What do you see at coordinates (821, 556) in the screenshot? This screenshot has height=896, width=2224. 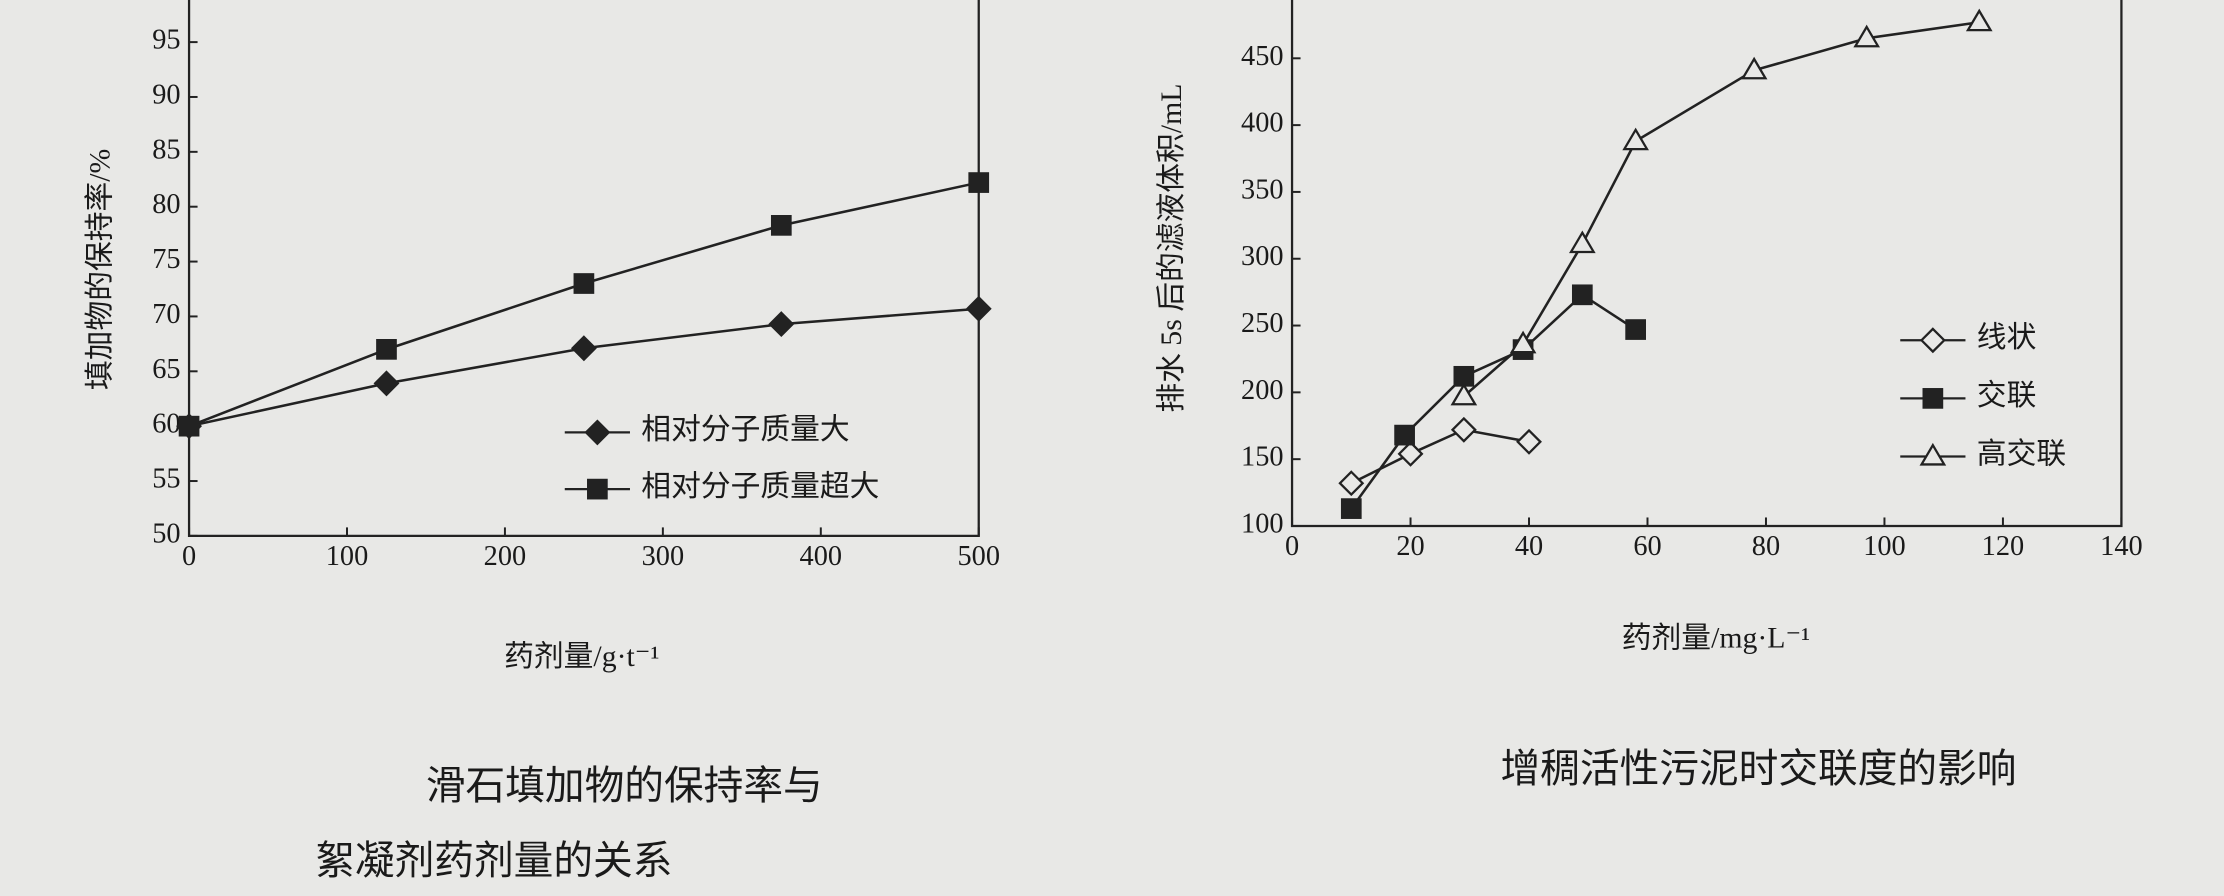 I see `x-tick-label: 400` at bounding box center [821, 556].